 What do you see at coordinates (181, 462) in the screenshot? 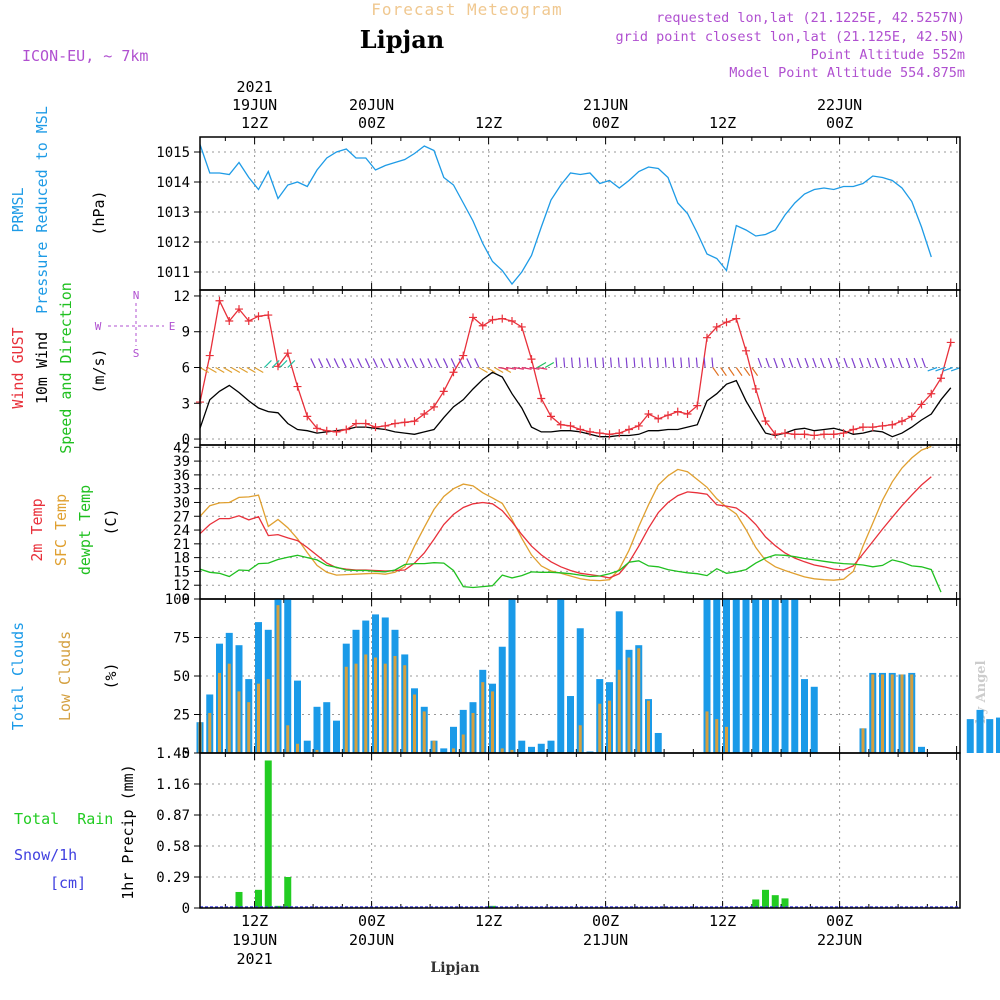
I see `y-tick-label: 39` at bounding box center [181, 462].